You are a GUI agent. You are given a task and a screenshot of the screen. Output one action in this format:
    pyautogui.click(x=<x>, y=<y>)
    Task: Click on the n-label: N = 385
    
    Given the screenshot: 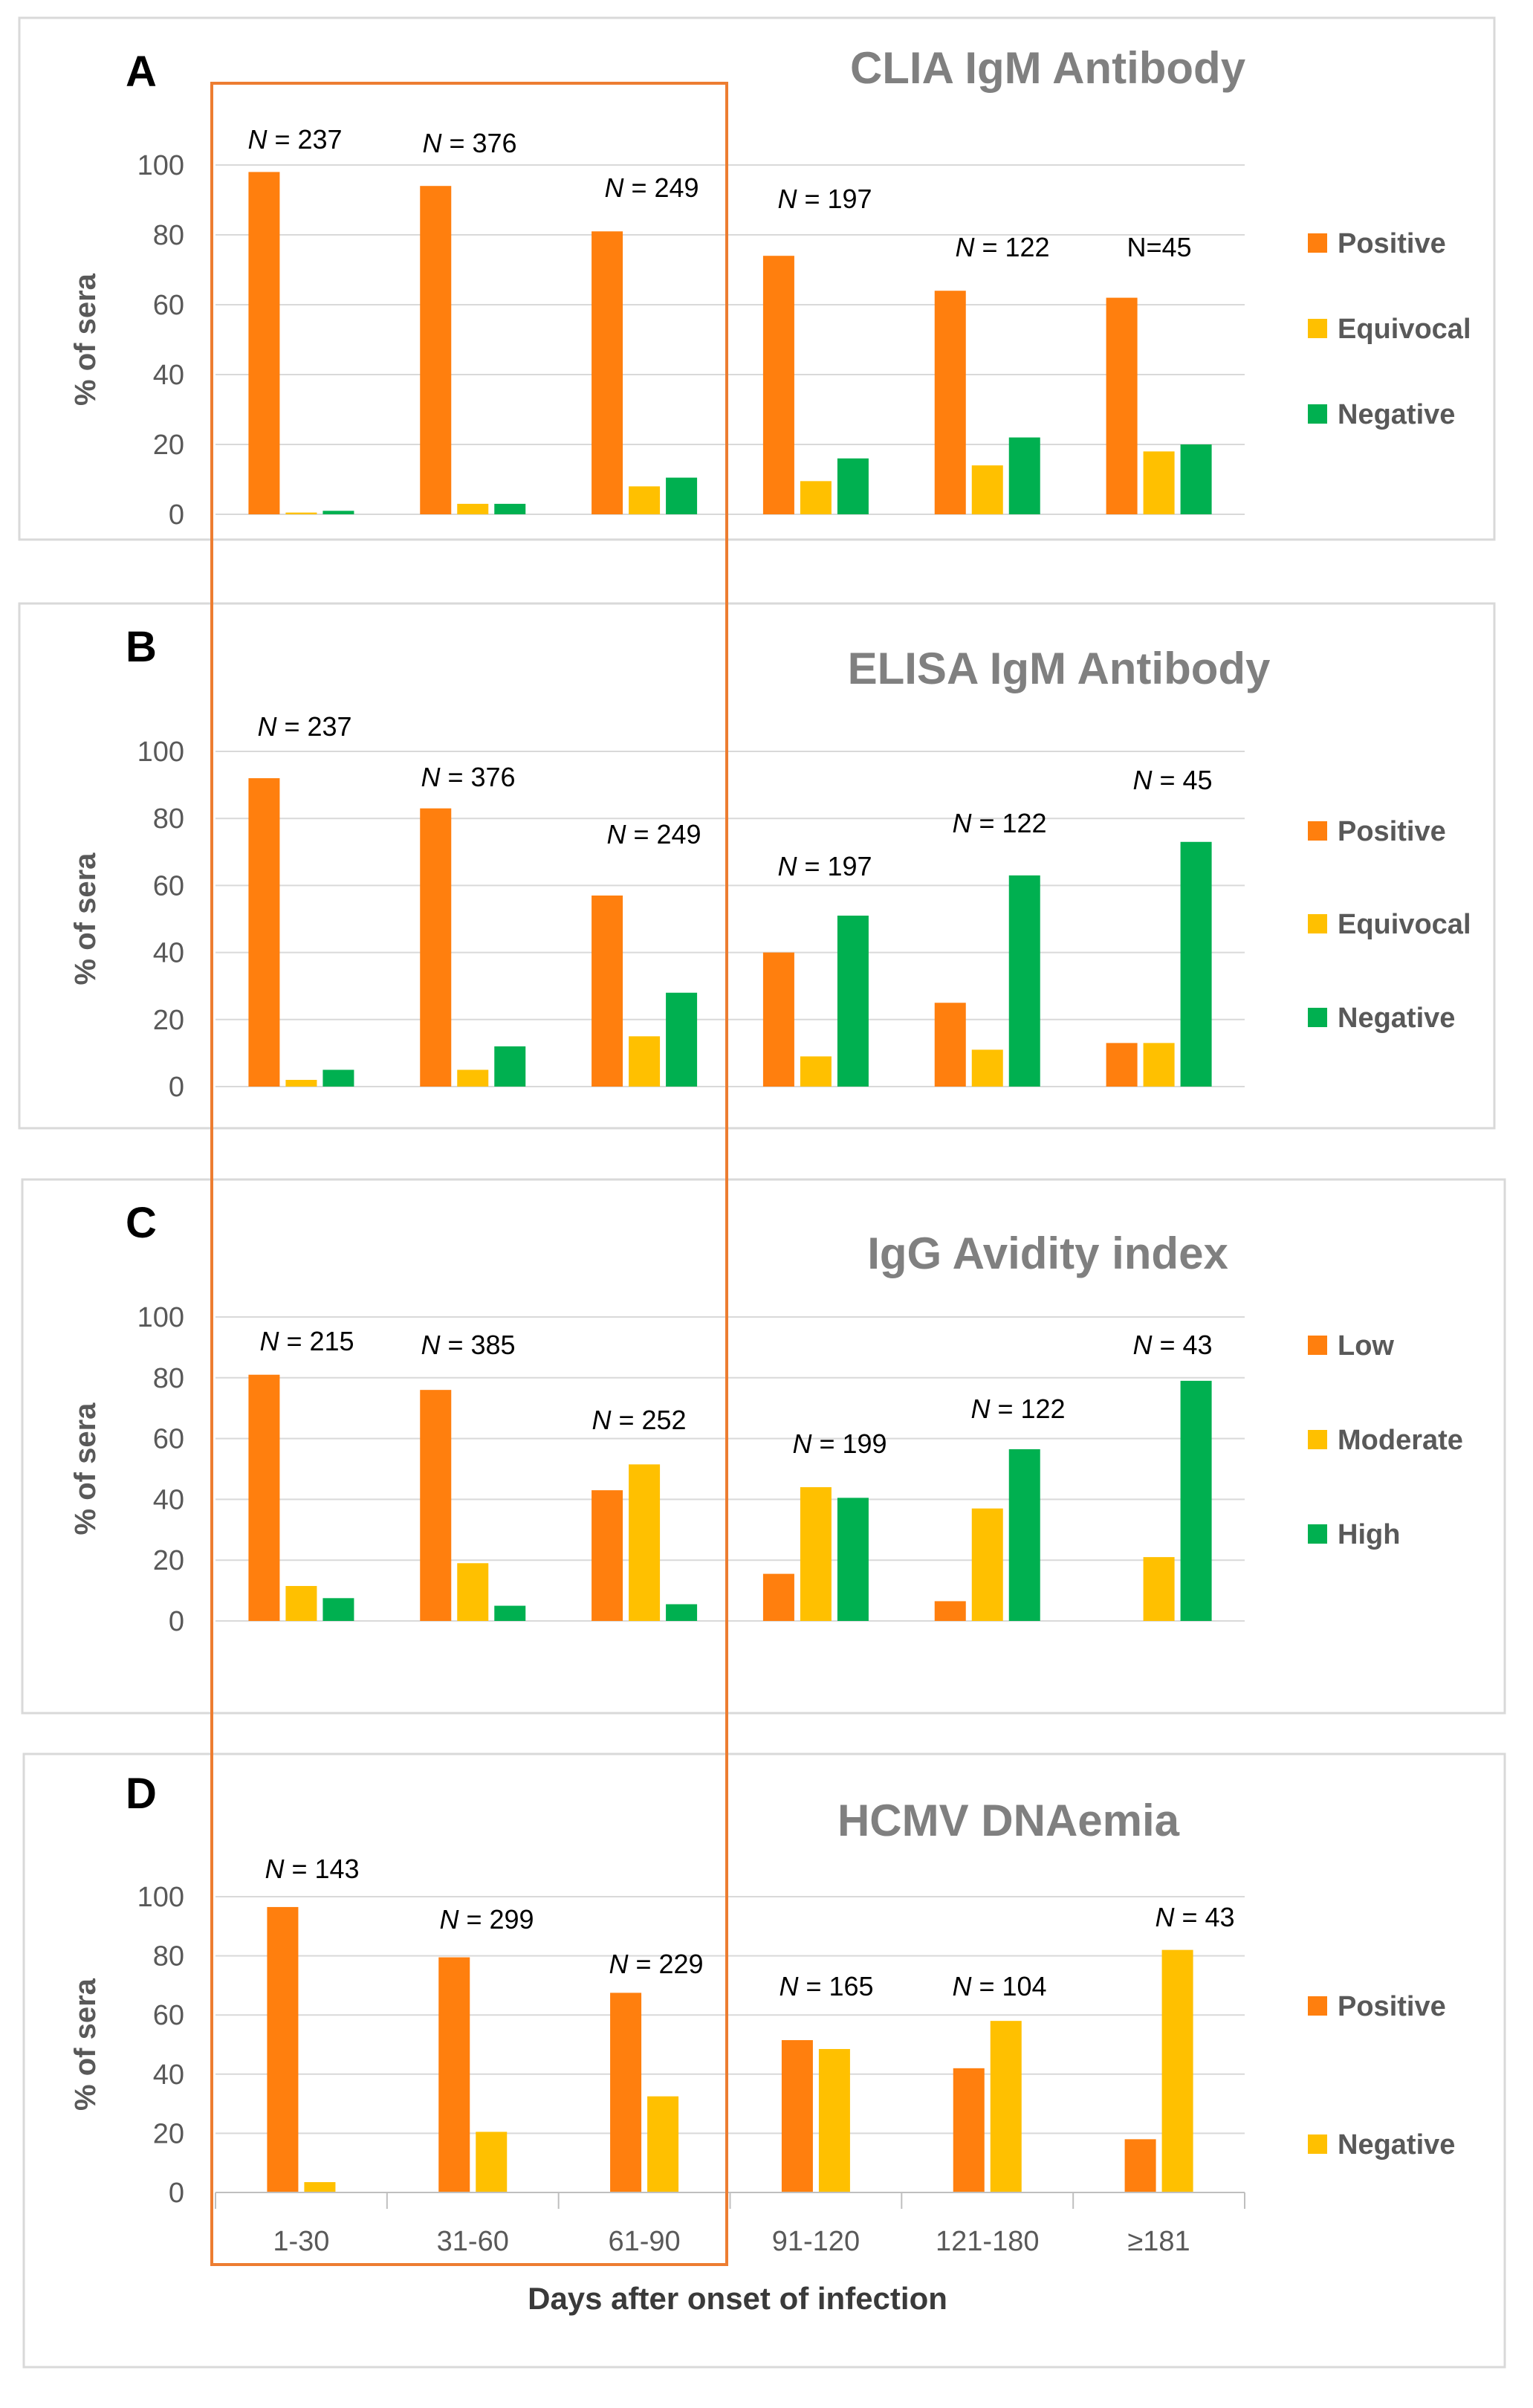 What is the action you would take?
    pyautogui.click(x=468, y=1345)
    